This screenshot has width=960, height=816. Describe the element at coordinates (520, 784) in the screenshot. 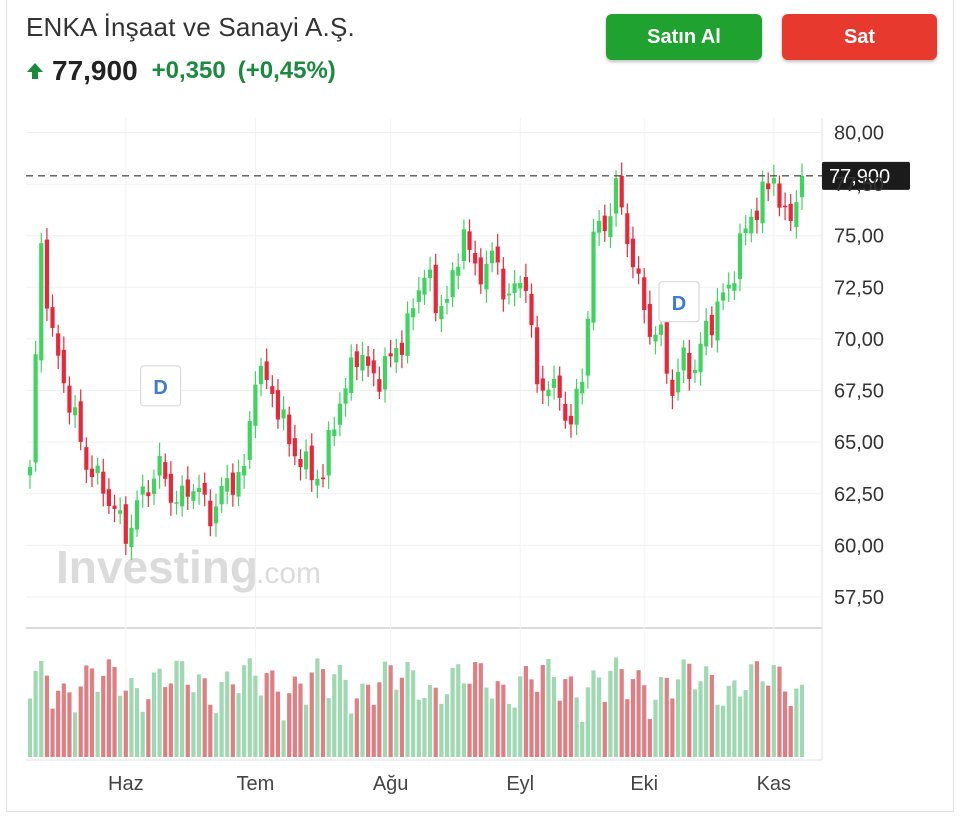

I see `x-tick-label: Eyl` at that location.